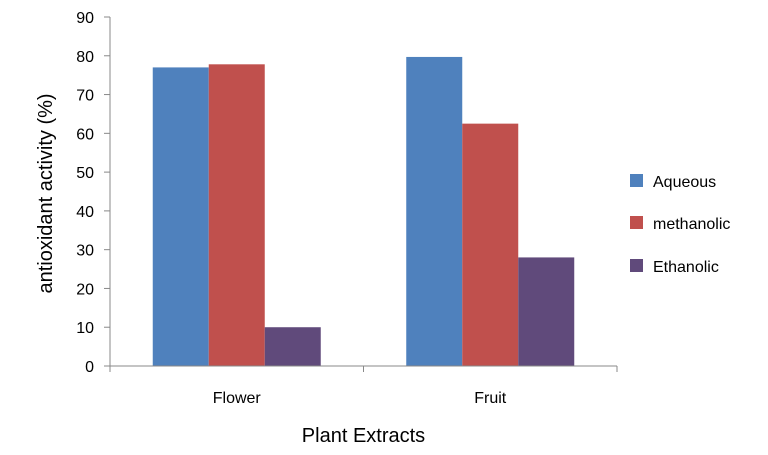 The image size is (768, 455). I want to click on bar-methanolic-fruit, so click(490, 244).